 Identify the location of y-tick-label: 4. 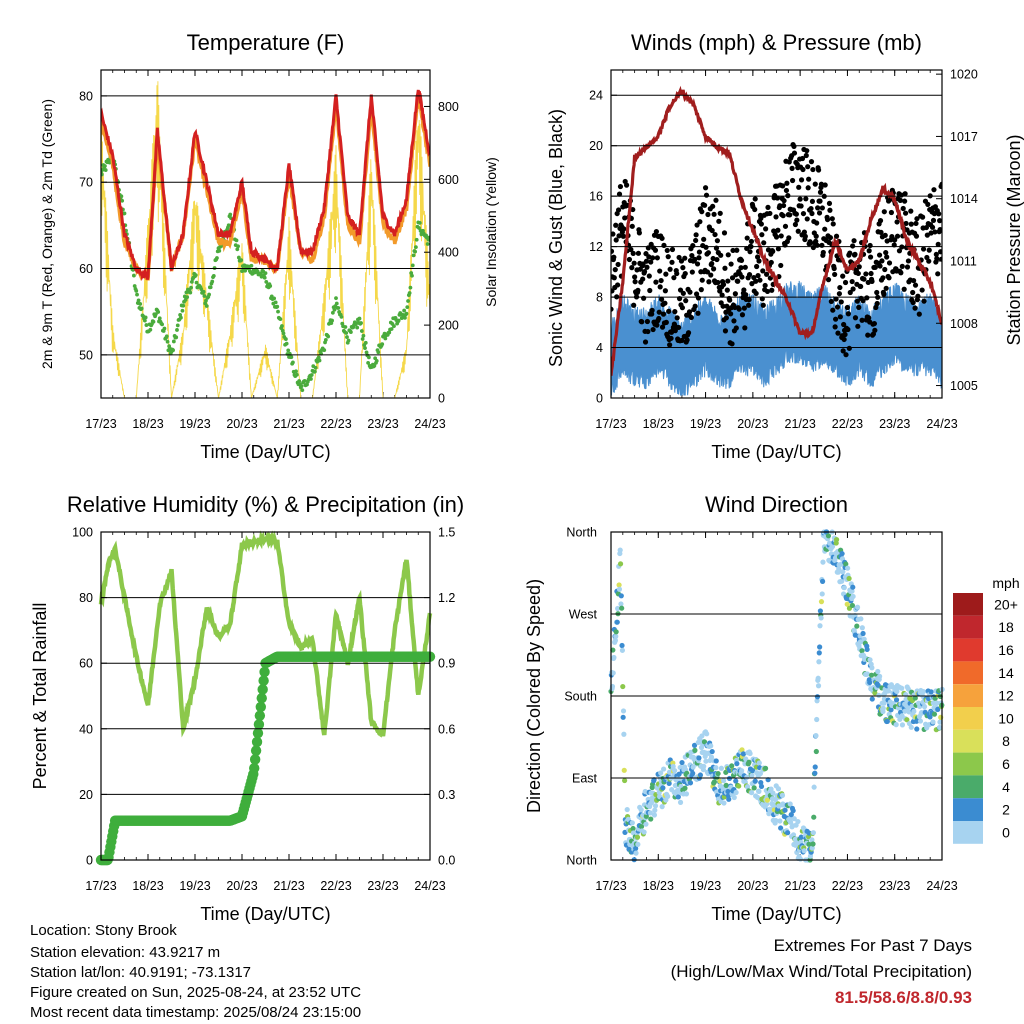
(599, 348).